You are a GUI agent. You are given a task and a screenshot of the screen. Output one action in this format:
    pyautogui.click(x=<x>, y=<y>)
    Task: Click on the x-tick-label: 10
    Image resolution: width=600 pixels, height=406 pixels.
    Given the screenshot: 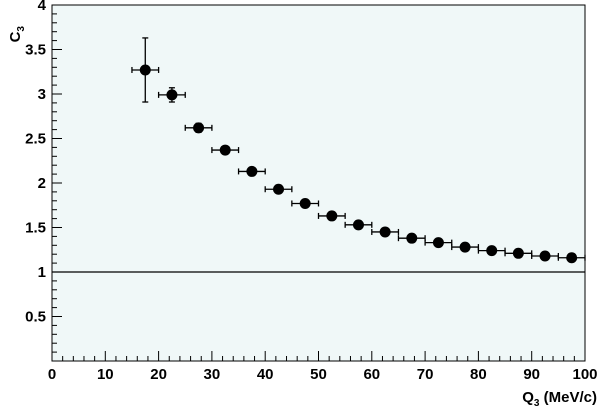 What is the action you would take?
    pyautogui.click(x=105, y=374)
    